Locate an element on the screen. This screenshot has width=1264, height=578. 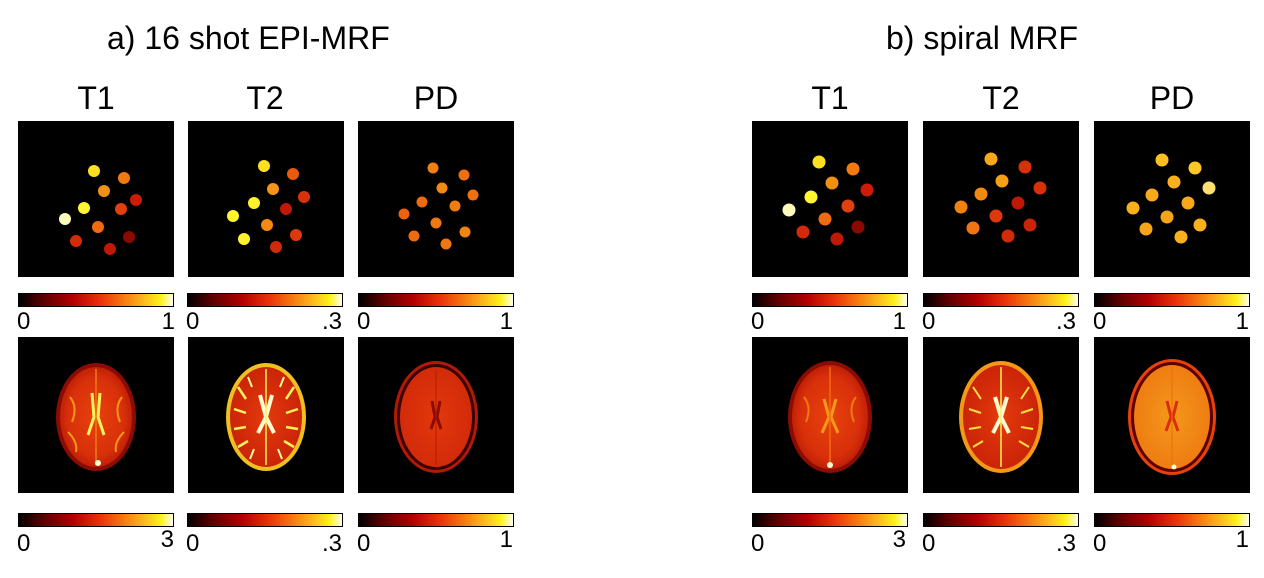
panel-b-t1-brain-image is located at coordinates (830, 415).